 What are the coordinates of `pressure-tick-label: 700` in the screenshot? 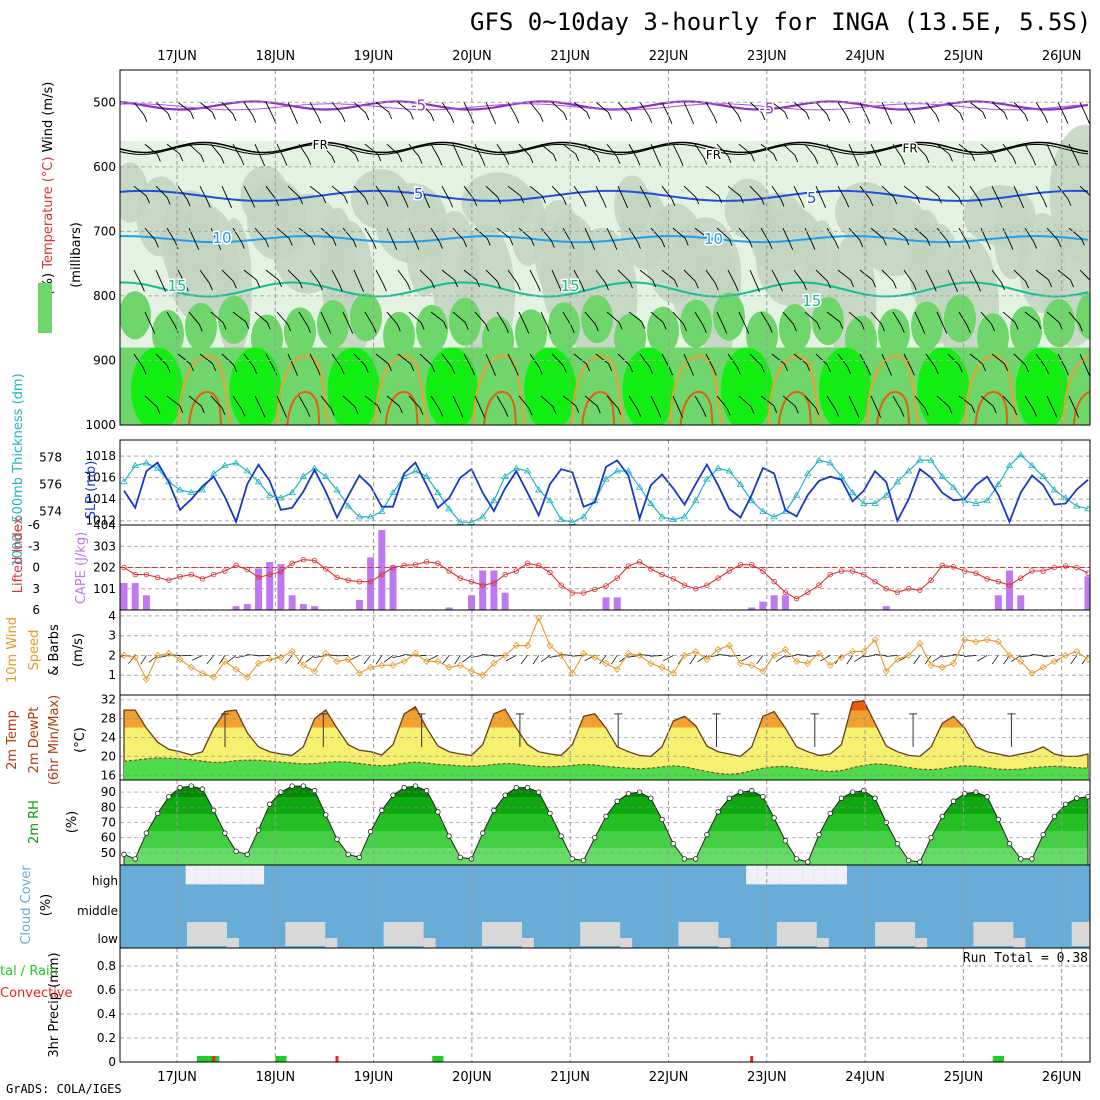 It's located at (104, 231).